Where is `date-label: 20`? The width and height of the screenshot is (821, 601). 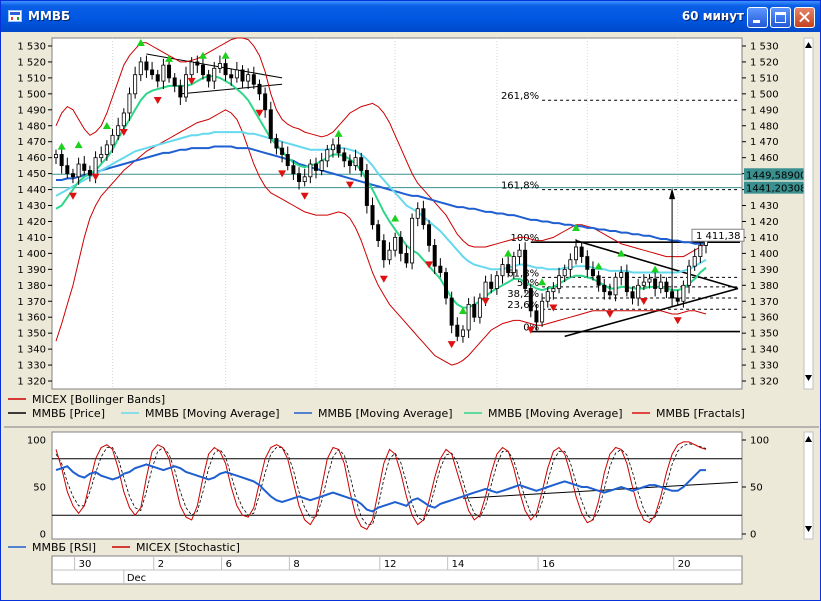
date-label: 20 is located at coordinates (684, 564).